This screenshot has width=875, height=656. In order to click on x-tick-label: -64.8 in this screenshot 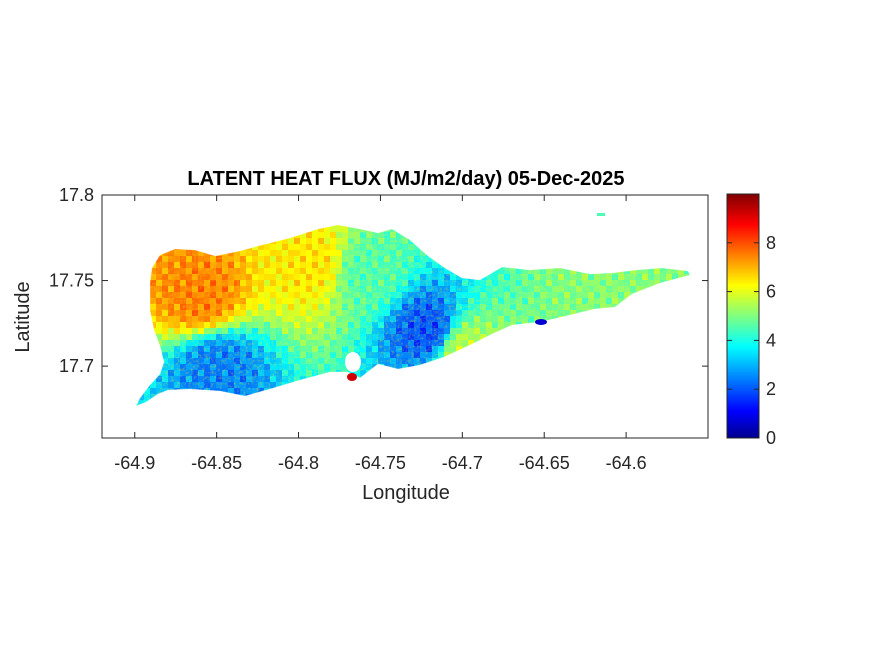, I will do `click(298, 463)`.